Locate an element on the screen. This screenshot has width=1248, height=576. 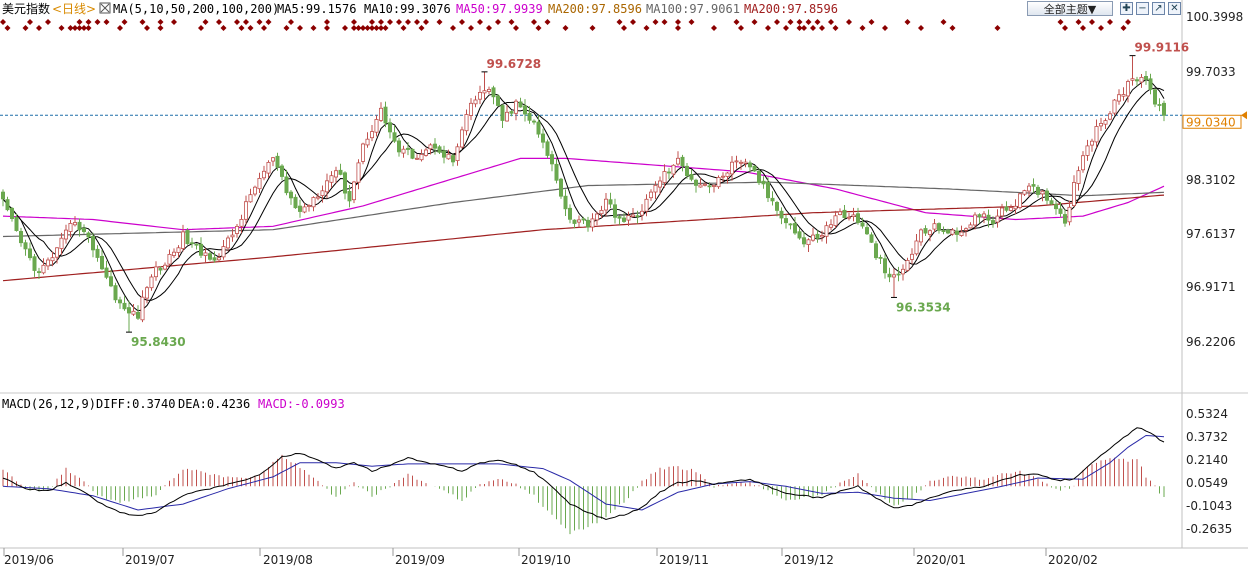
ma-parameters: MA(5,10,50,200,100,200) is located at coordinates (196, 9).